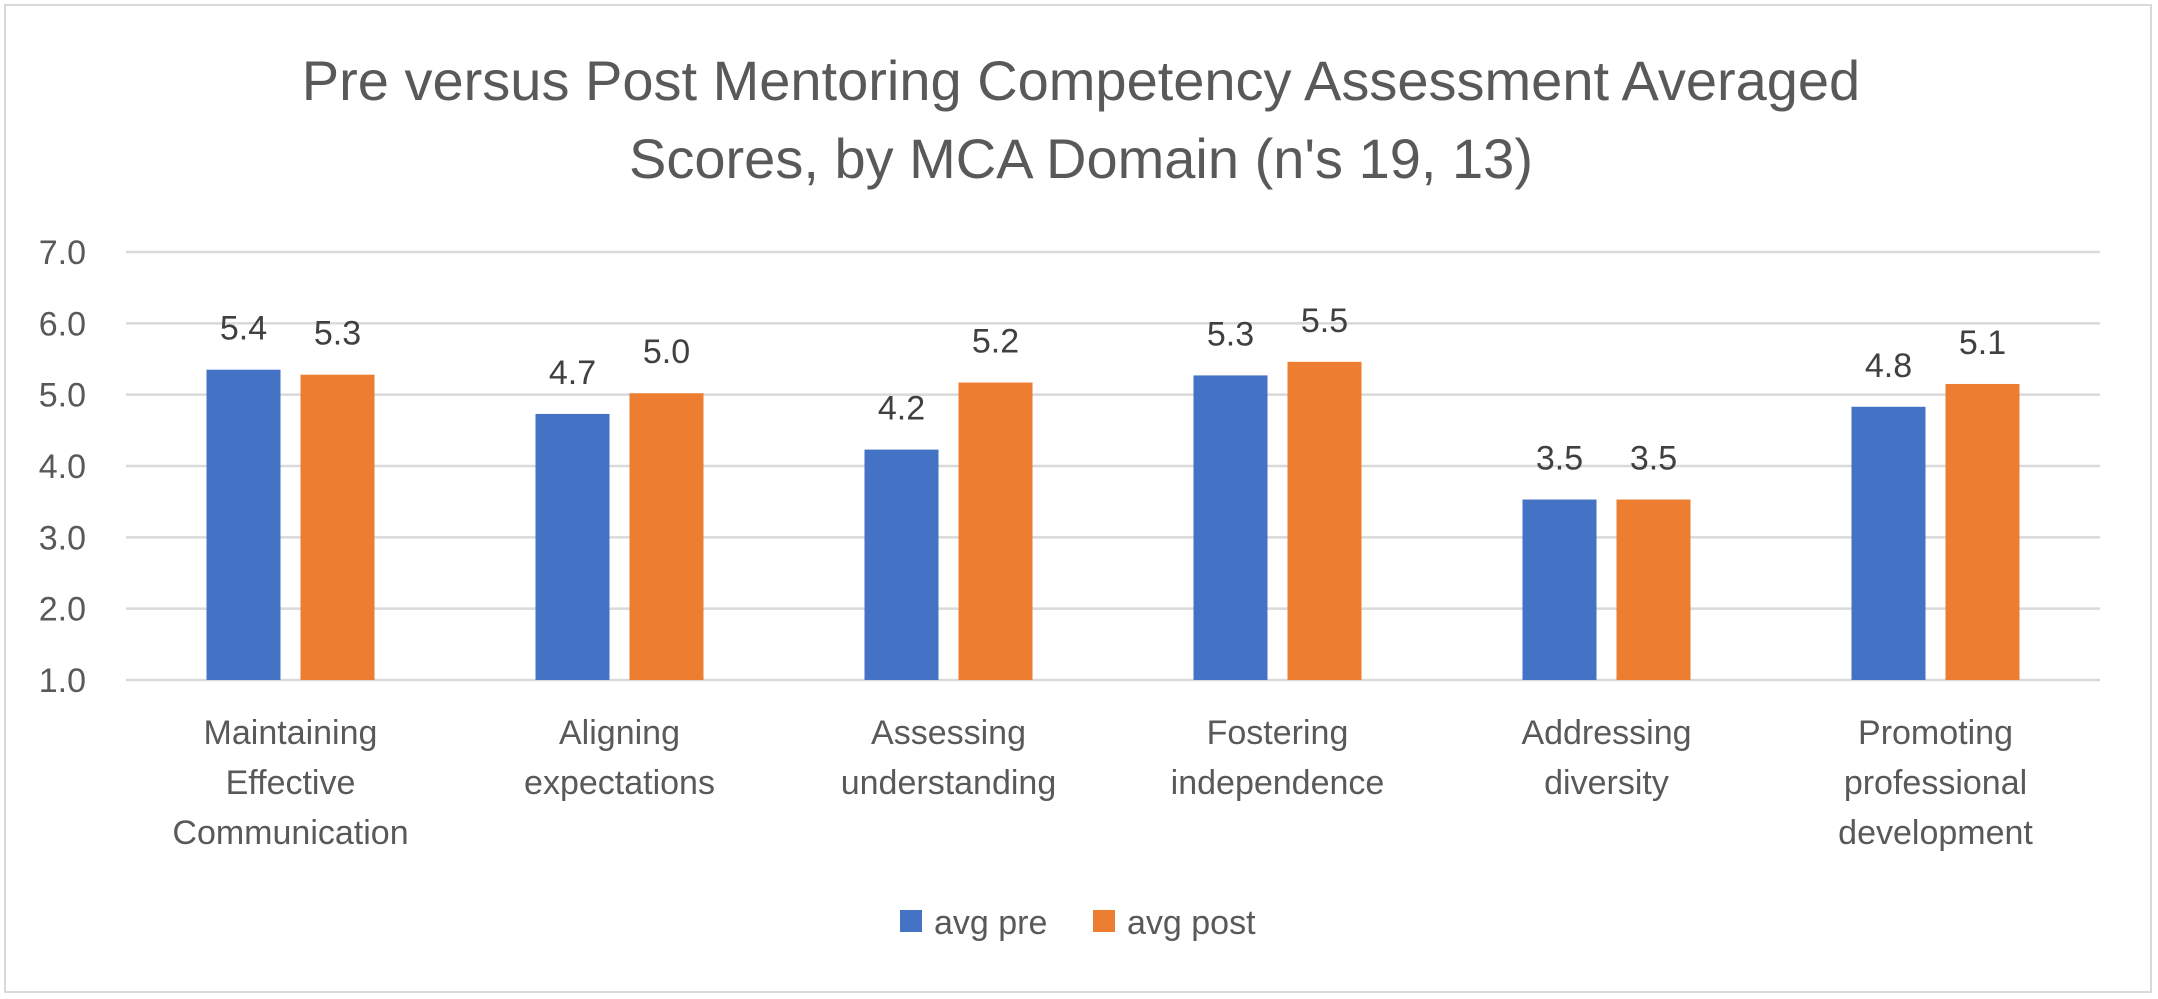 This screenshot has width=2158, height=999. Describe the element at coordinates (1606, 783) in the screenshot. I see `x-category-label: diversity` at that location.